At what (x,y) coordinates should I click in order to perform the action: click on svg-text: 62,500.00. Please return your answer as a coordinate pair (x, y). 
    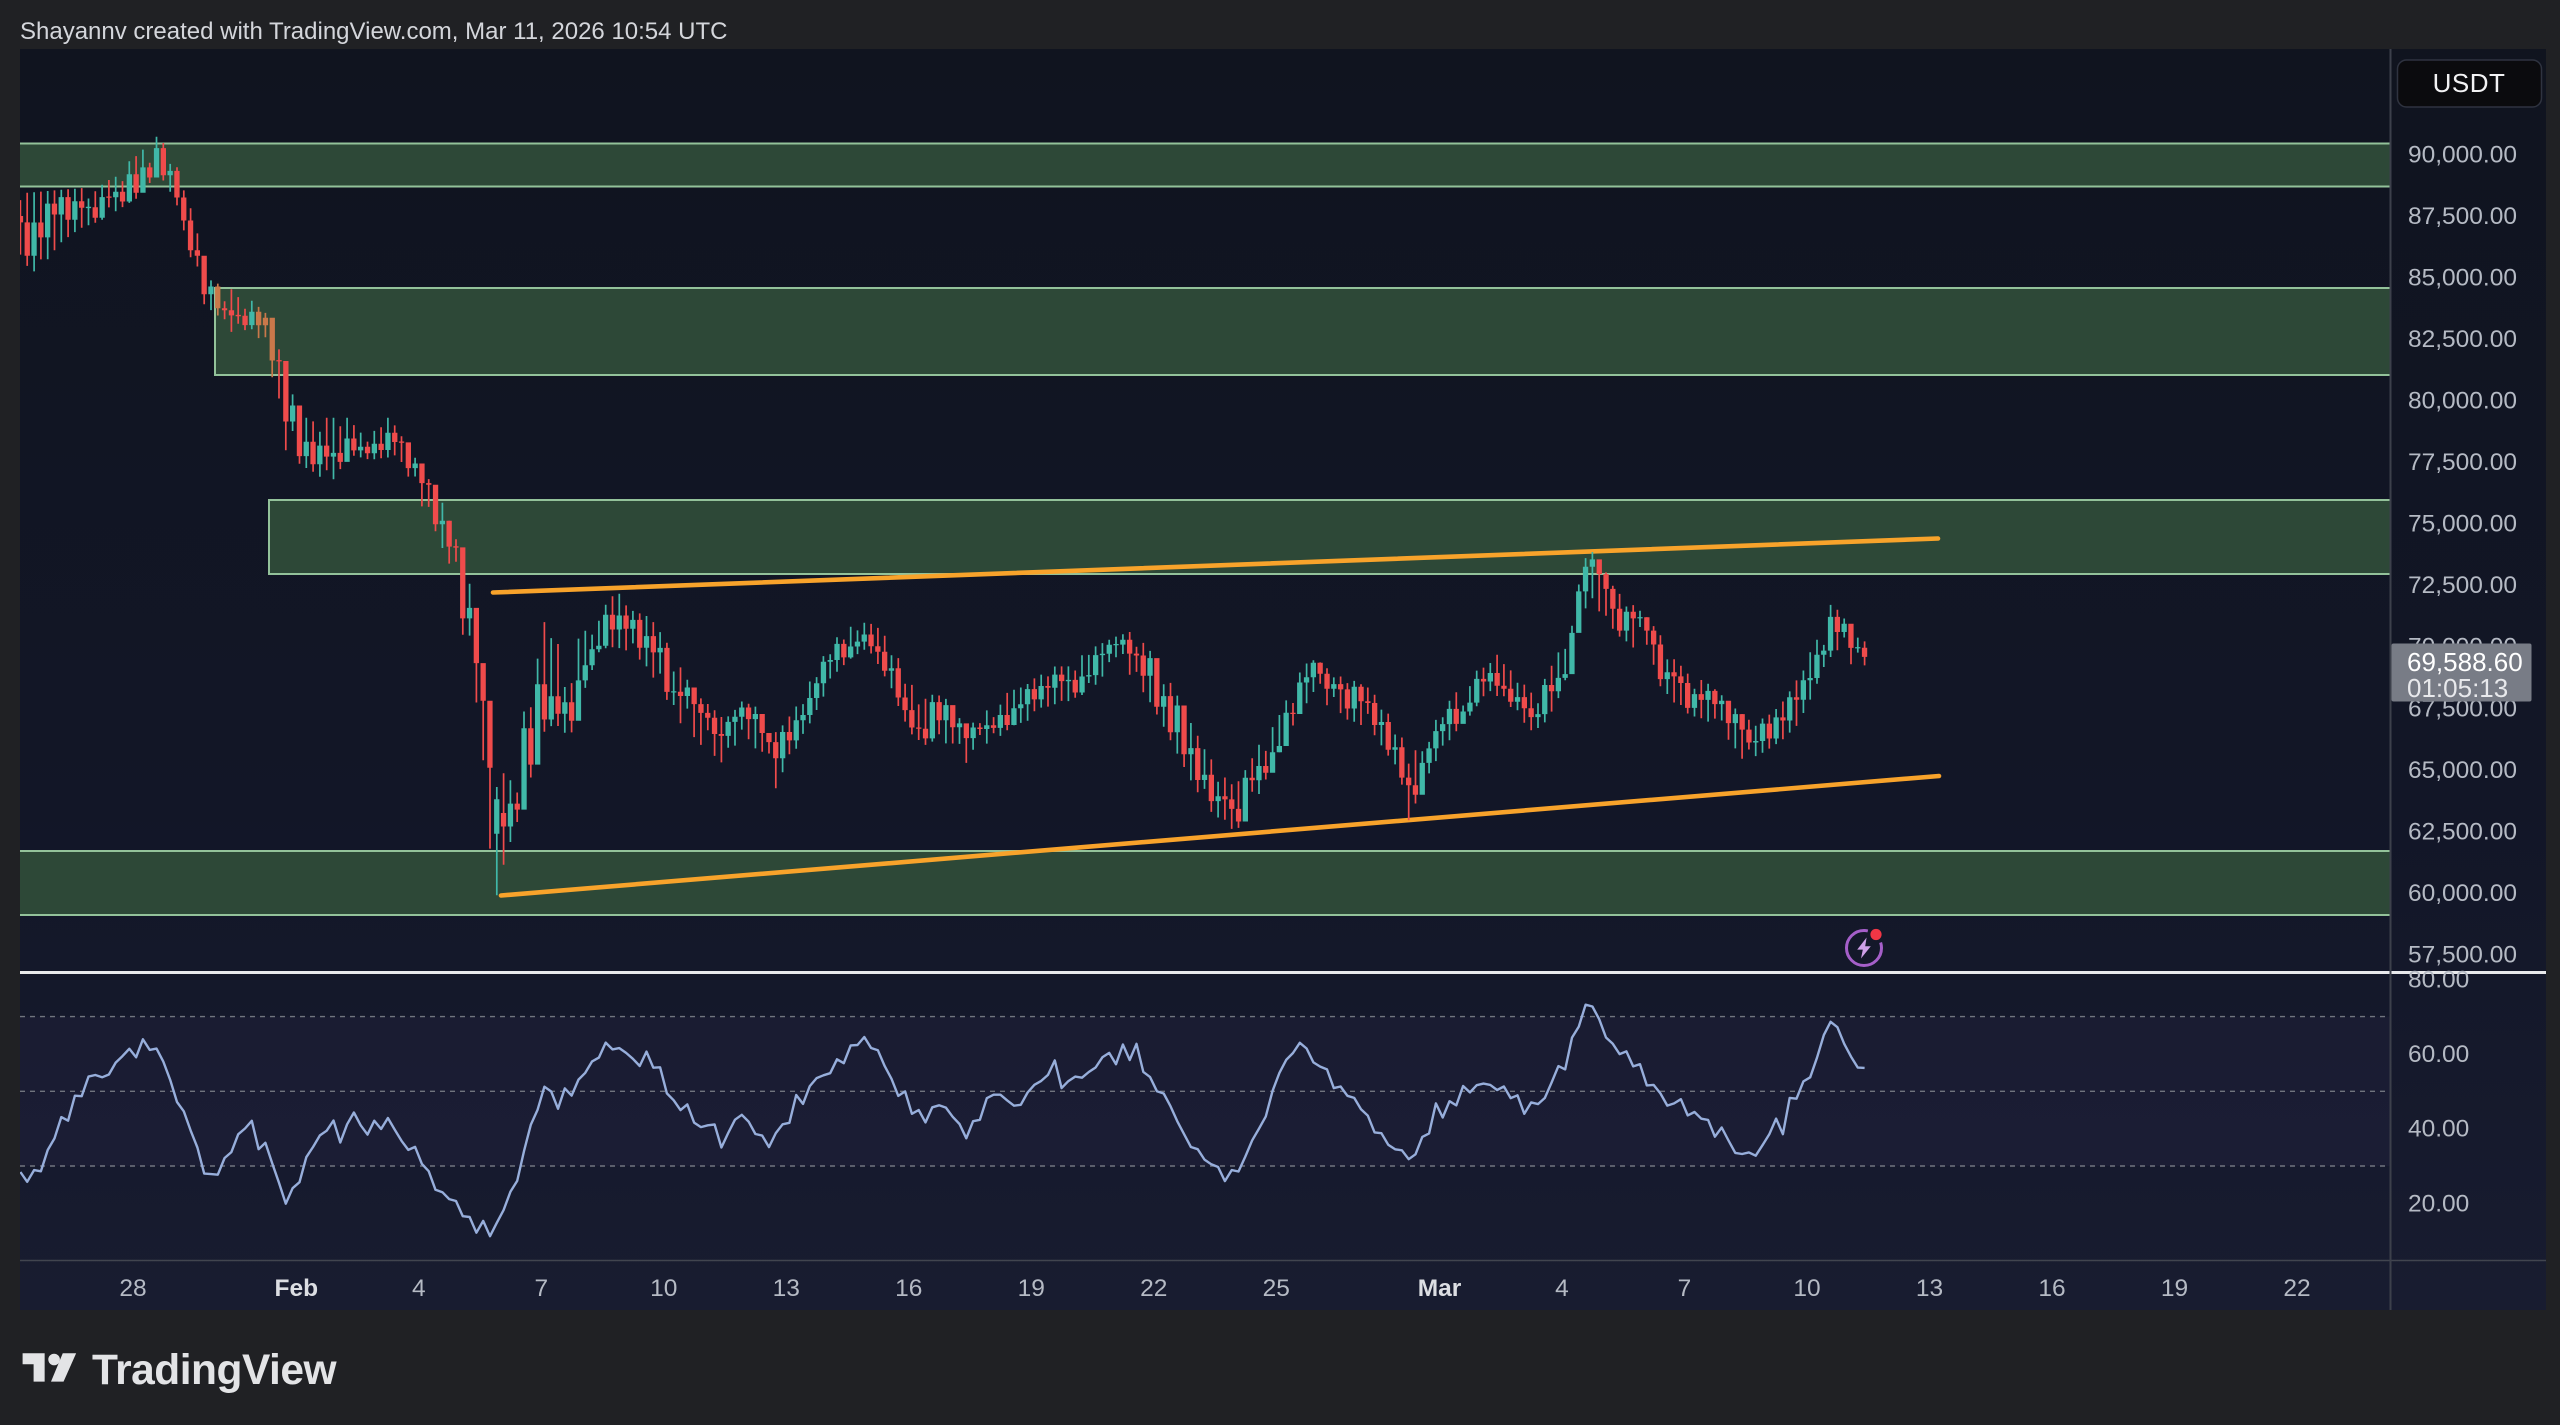
    Looking at the image, I should click on (2462, 831).